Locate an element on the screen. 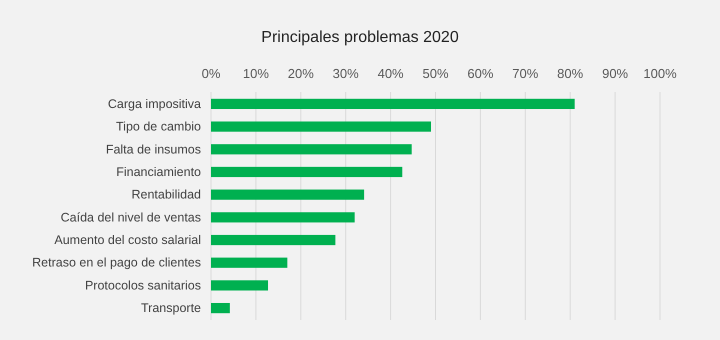  x-tick-label: 100% is located at coordinates (660, 73).